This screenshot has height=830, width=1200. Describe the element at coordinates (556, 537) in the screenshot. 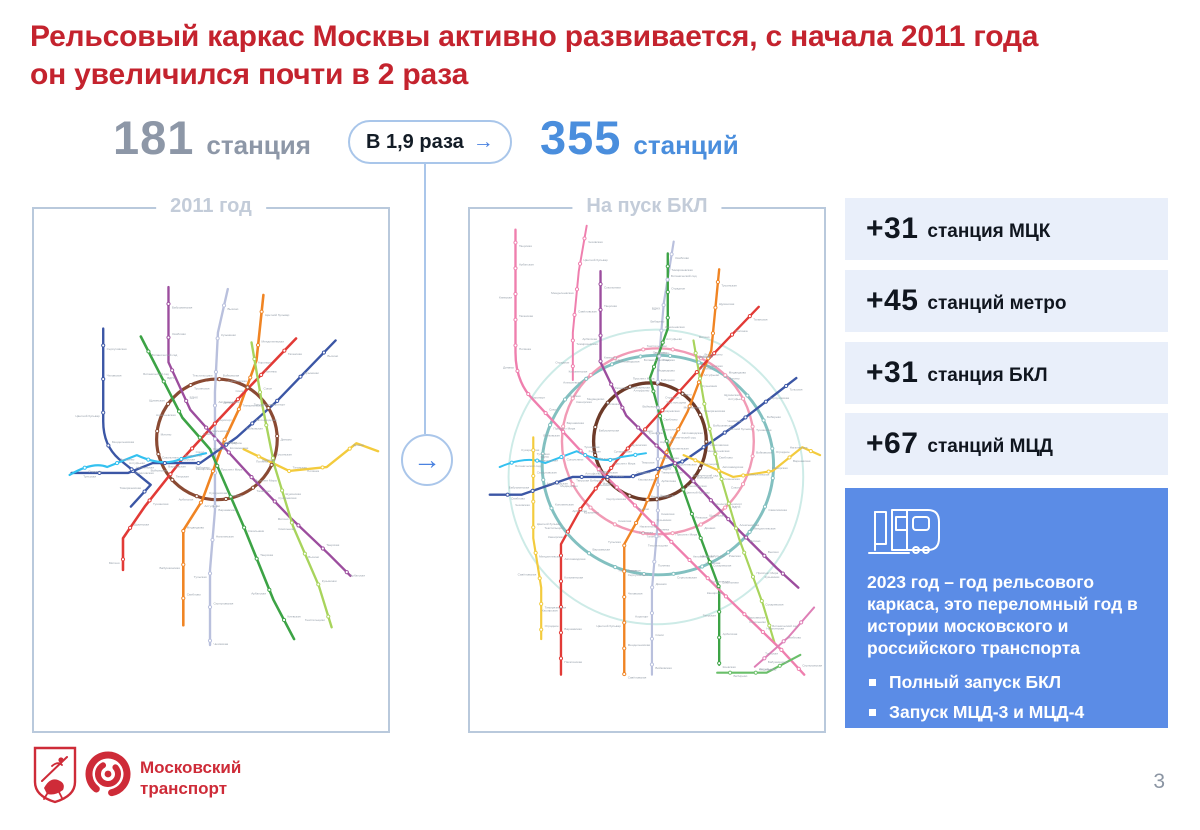

I see `svg-text: Каширская` at that location.